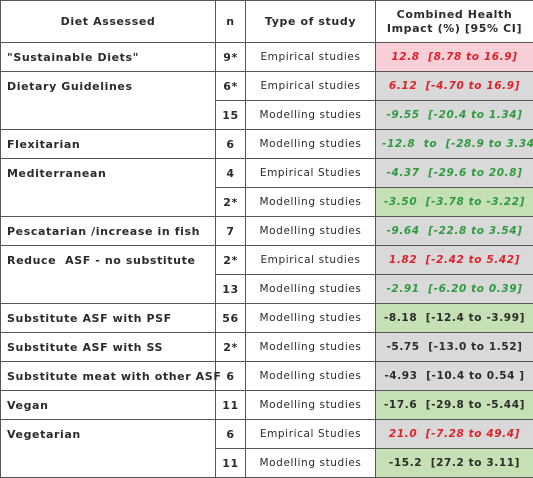 The width and height of the screenshot is (533, 478). Describe the element at coordinates (108, 22) in the screenshot. I see `header-cell: Diet Assessed` at that location.